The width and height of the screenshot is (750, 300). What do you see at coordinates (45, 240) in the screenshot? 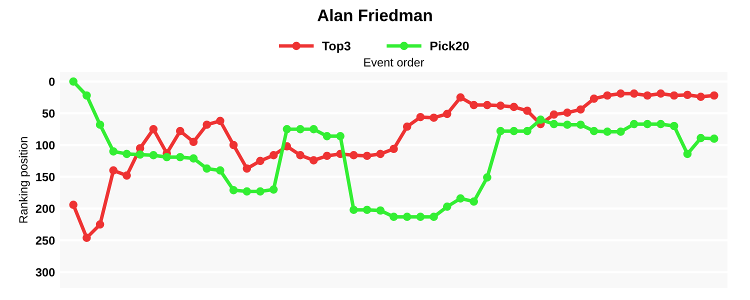
I see `y-tick-label: 250` at bounding box center [45, 240].